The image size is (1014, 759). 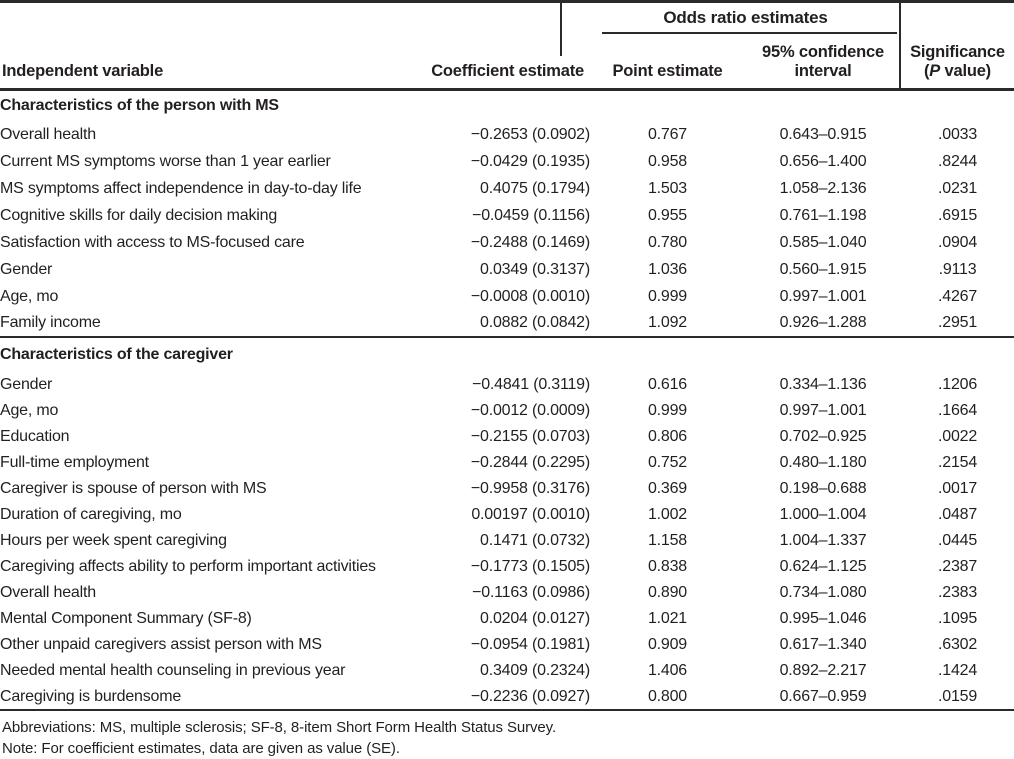 What do you see at coordinates (958, 696) in the screenshot?
I see `cell-p: .0159` at bounding box center [958, 696].